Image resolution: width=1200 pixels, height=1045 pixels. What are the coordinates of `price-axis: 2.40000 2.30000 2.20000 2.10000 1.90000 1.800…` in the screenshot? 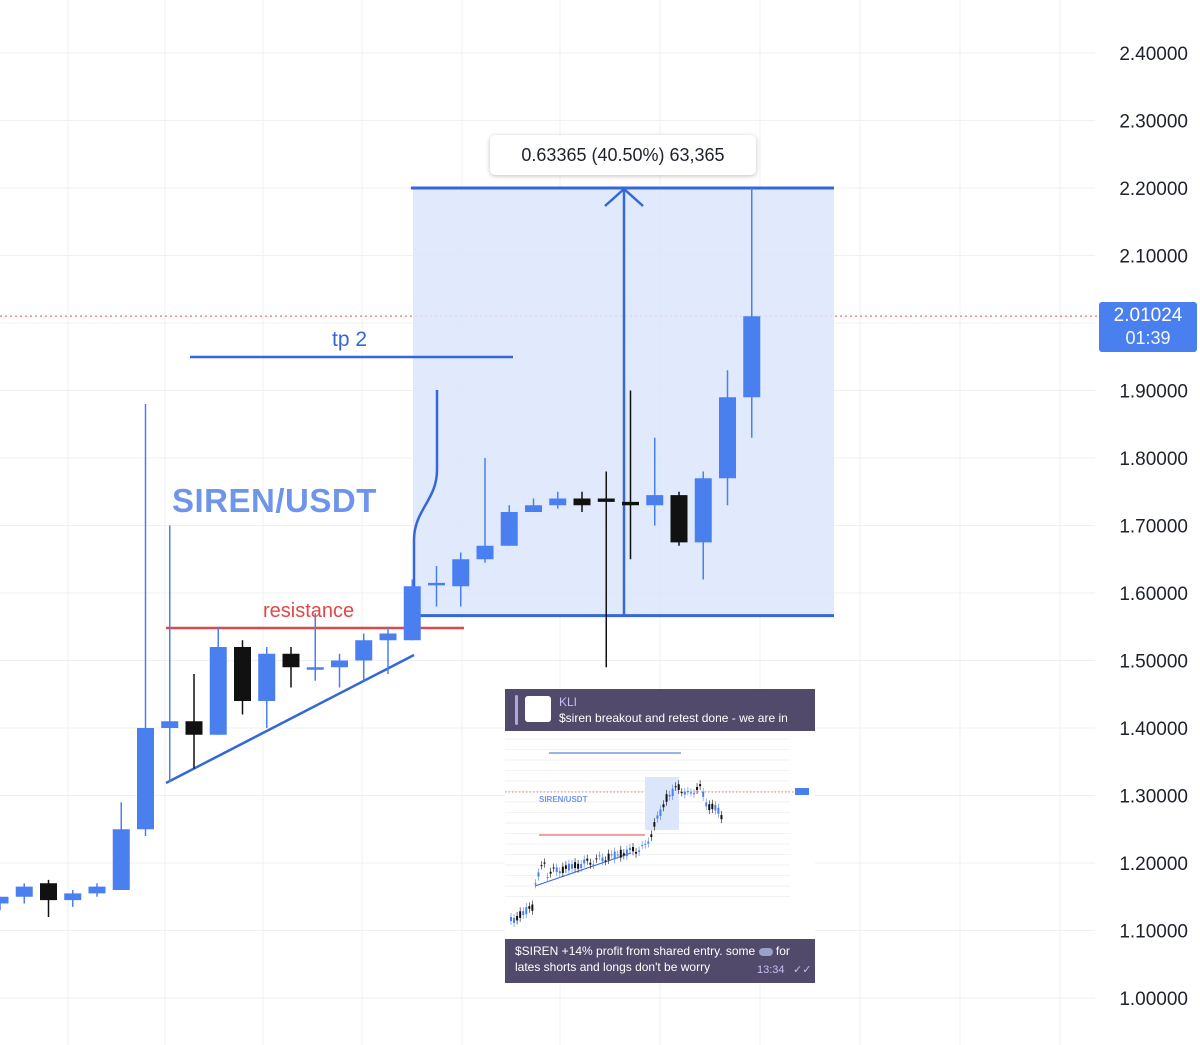 It's located at (1153, 527).